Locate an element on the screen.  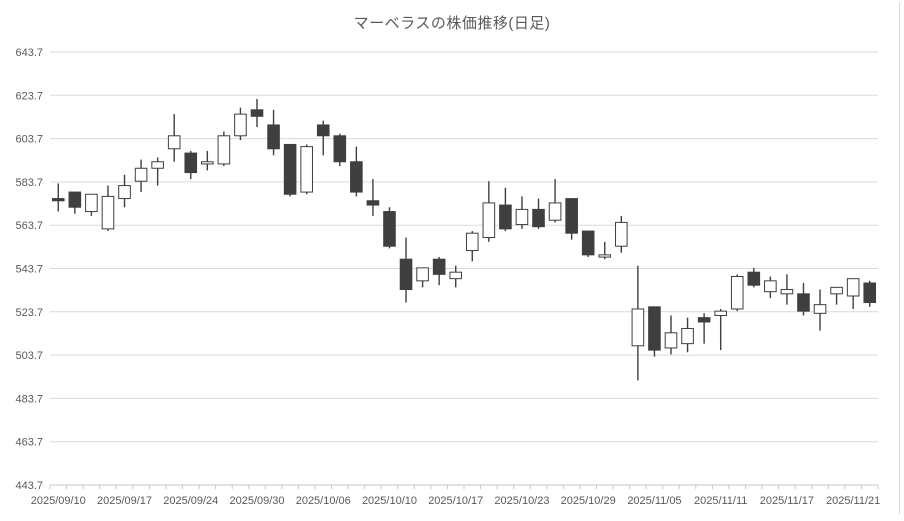
svg-text: 2025/09/30 is located at coordinates (256, 501).